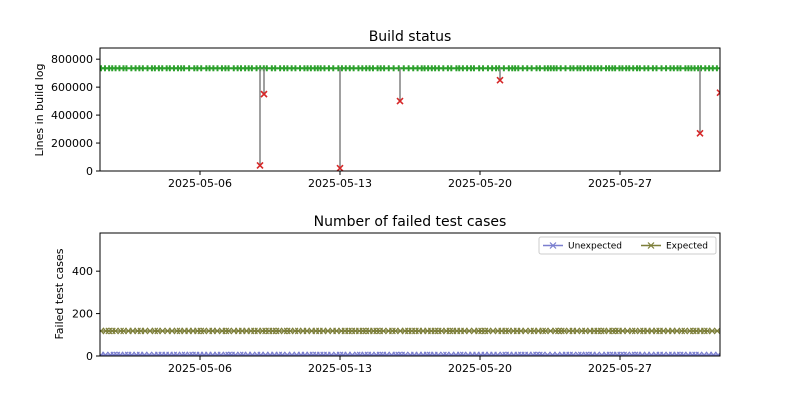 This screenshot has height=404, width=800. I want to click on failed-tests-title: Number of failed test cases, so click(410, 222).